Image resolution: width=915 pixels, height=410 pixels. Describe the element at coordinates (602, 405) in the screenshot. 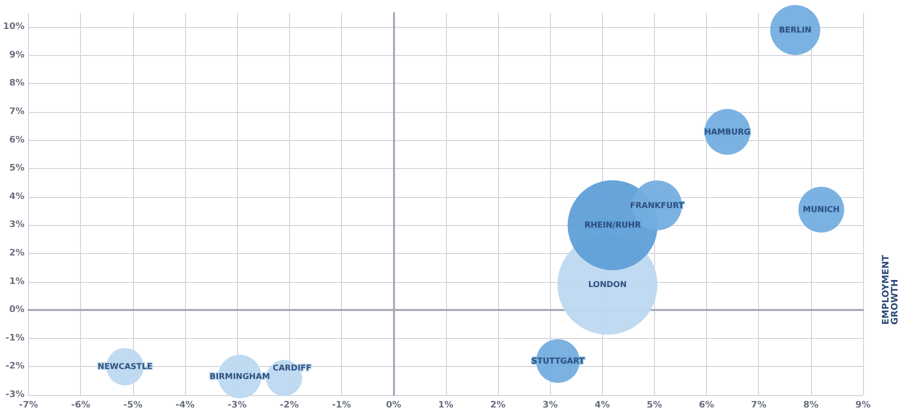

I see `x-tick-label: 4%` at that location.